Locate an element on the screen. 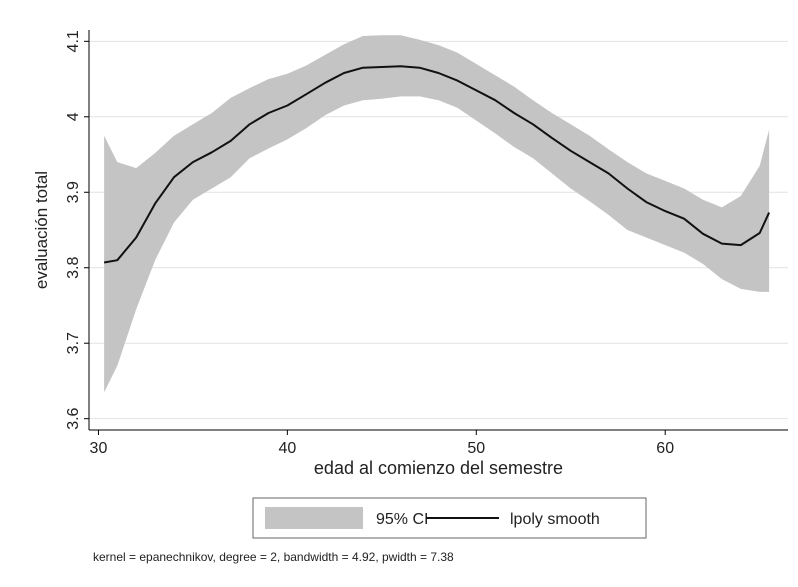 This screenshot has height=587, width=798. y-tick-label: 4 is located at coordinates (73, 116).